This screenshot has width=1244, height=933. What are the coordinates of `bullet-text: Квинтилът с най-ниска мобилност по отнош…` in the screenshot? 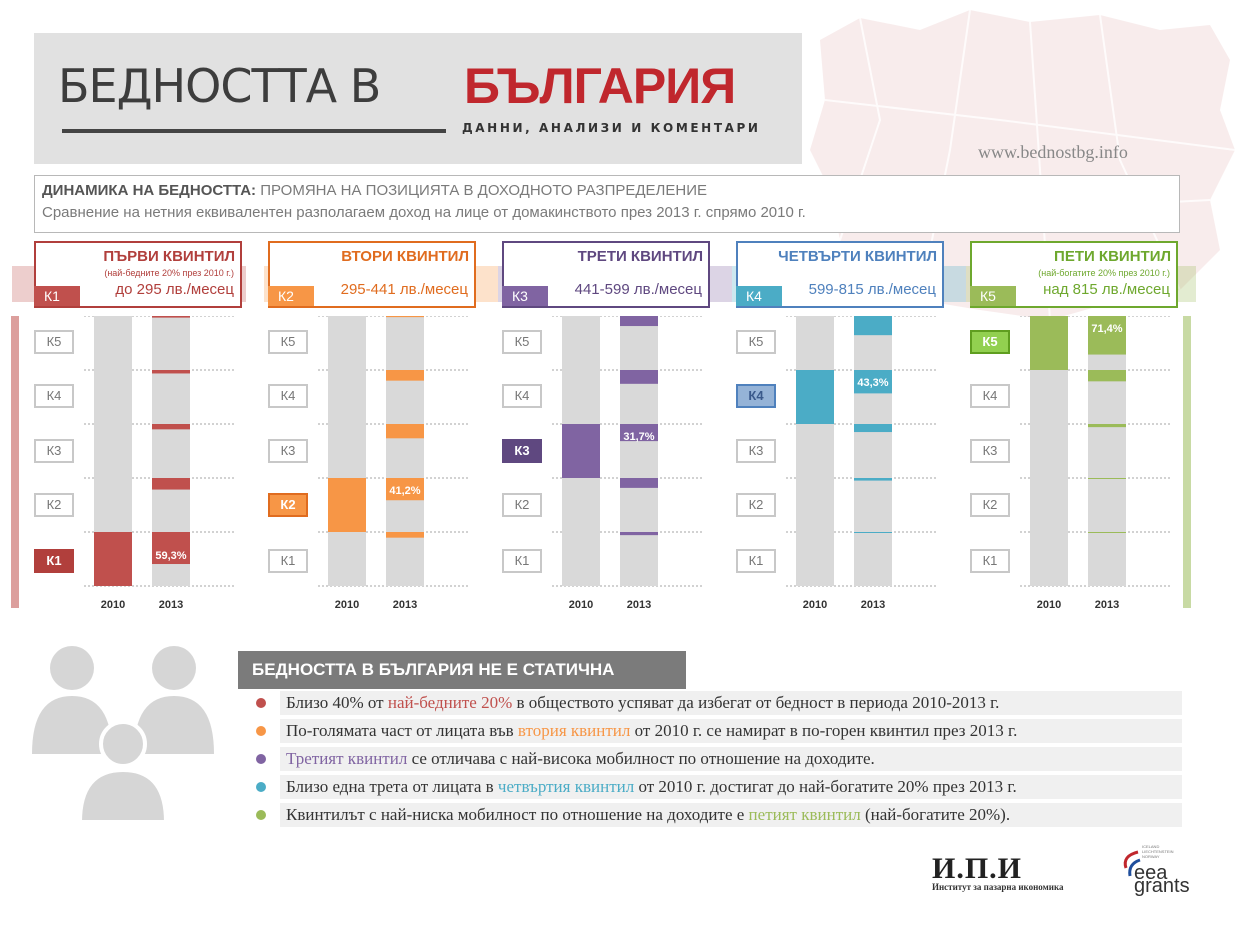 It's located at (517, 814).